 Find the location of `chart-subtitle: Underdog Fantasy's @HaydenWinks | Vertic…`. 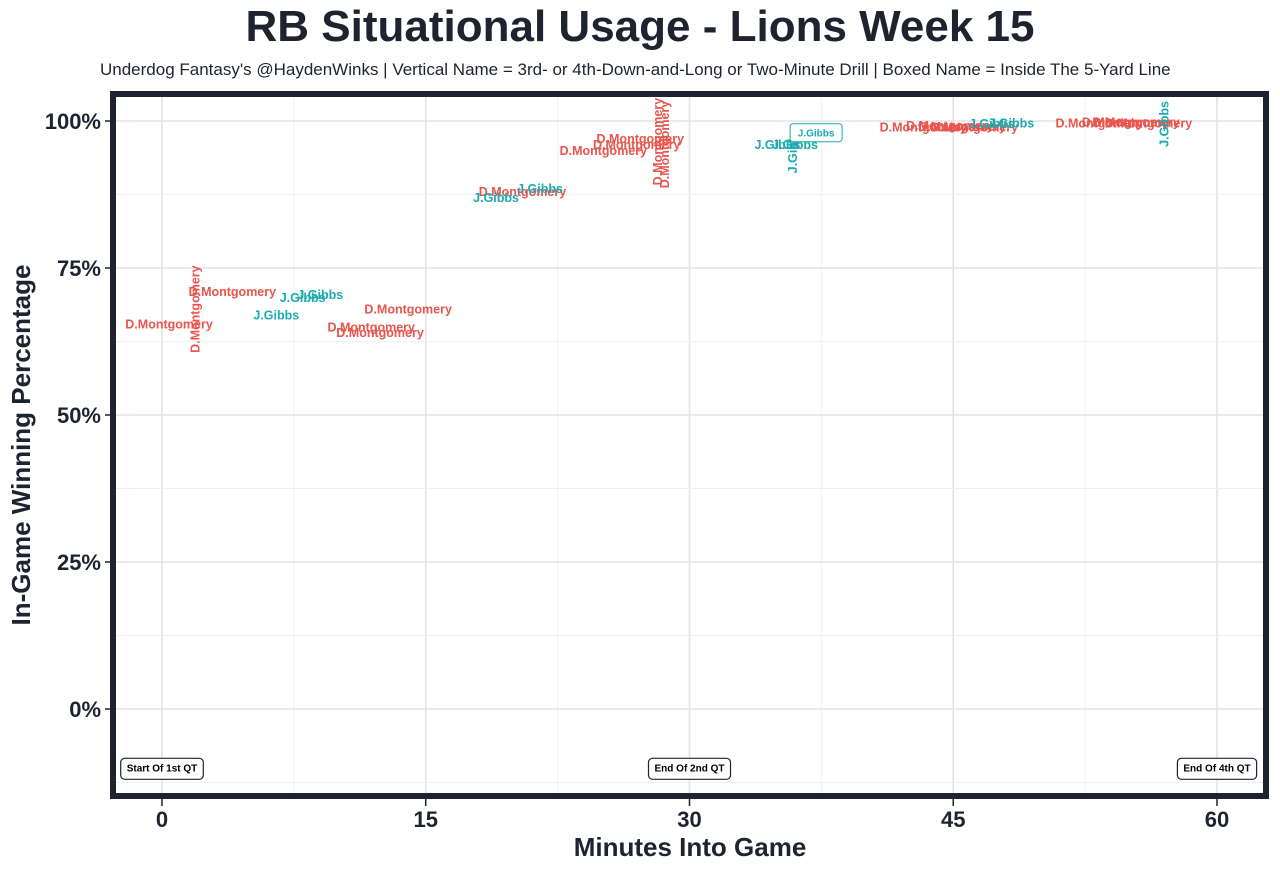

chart-subtitle: Underdog Fantasy's @HaydenWinks | Vertic… is located at coordinates (635, 69).